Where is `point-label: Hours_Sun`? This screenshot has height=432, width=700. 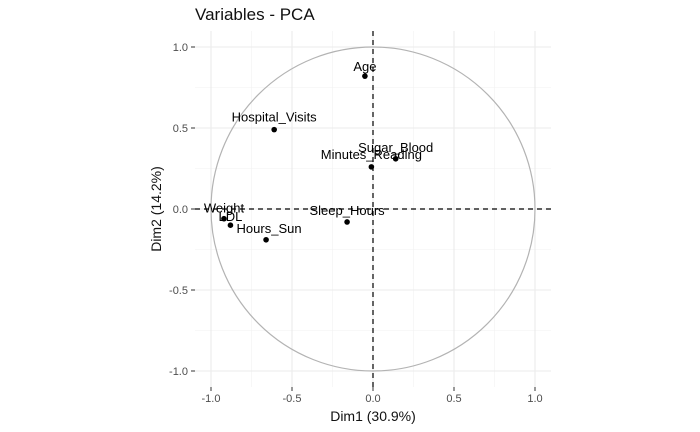 point-label: Hours_Sun is located at coordinates (269, 228).